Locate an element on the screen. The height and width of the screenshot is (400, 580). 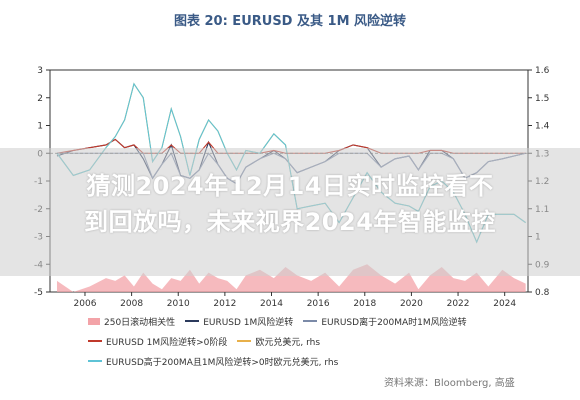
legend-row: EURUSD 1M风险逆转>0阶段 欧元兑美元, rhs is located at coordinates (323, 341).